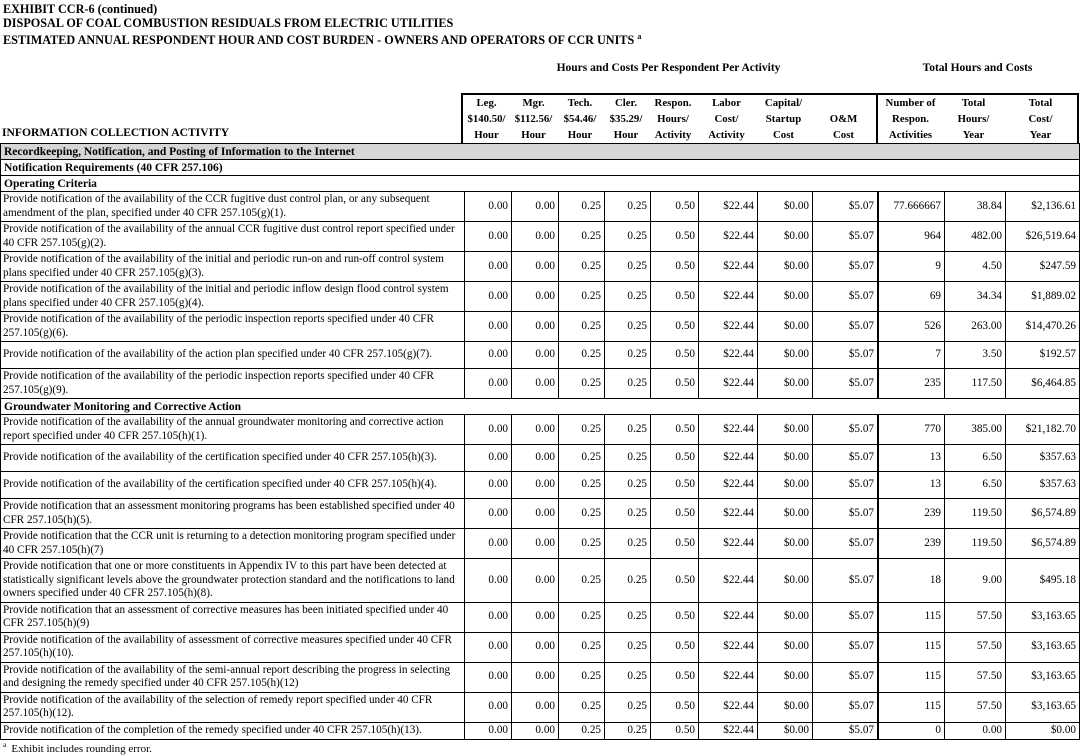 This screenshot has height=755, width=1080. Describe the element at coordinates (1042, 429) in the screenshot. I see `value-cell-total-cost-year: $21,182.70` at that location.